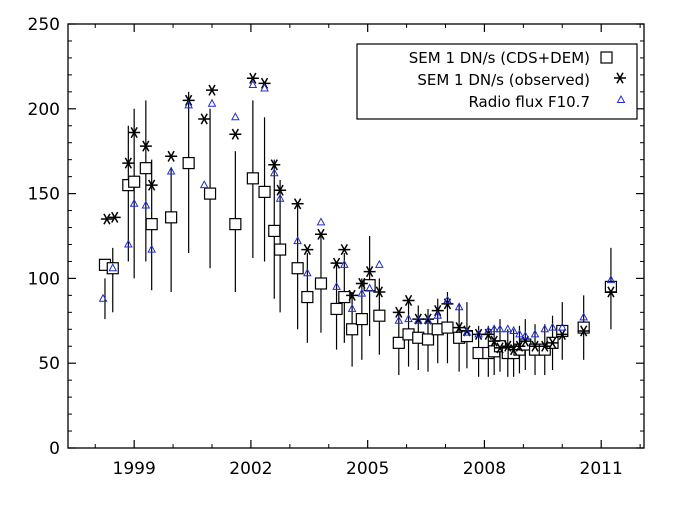  What do you see at coordinates (134, 469) in the screenshot?
I see `x-tick-label: 1999` at bounding box center [134, 469].